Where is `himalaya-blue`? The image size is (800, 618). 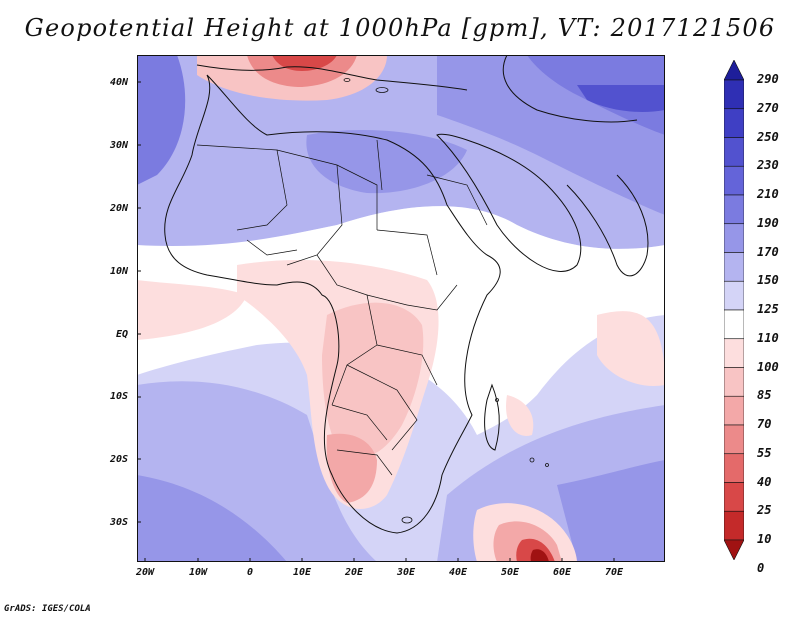
himalaya-blue is located at coordinates (621, 98).